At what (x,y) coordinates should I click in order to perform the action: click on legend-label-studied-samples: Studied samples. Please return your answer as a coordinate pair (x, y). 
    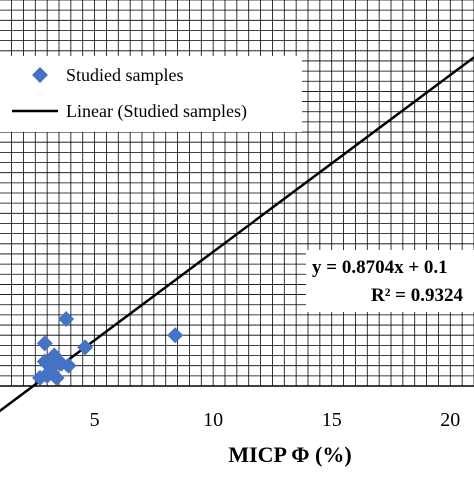
    Looking at the image, I should click on (125, 75).